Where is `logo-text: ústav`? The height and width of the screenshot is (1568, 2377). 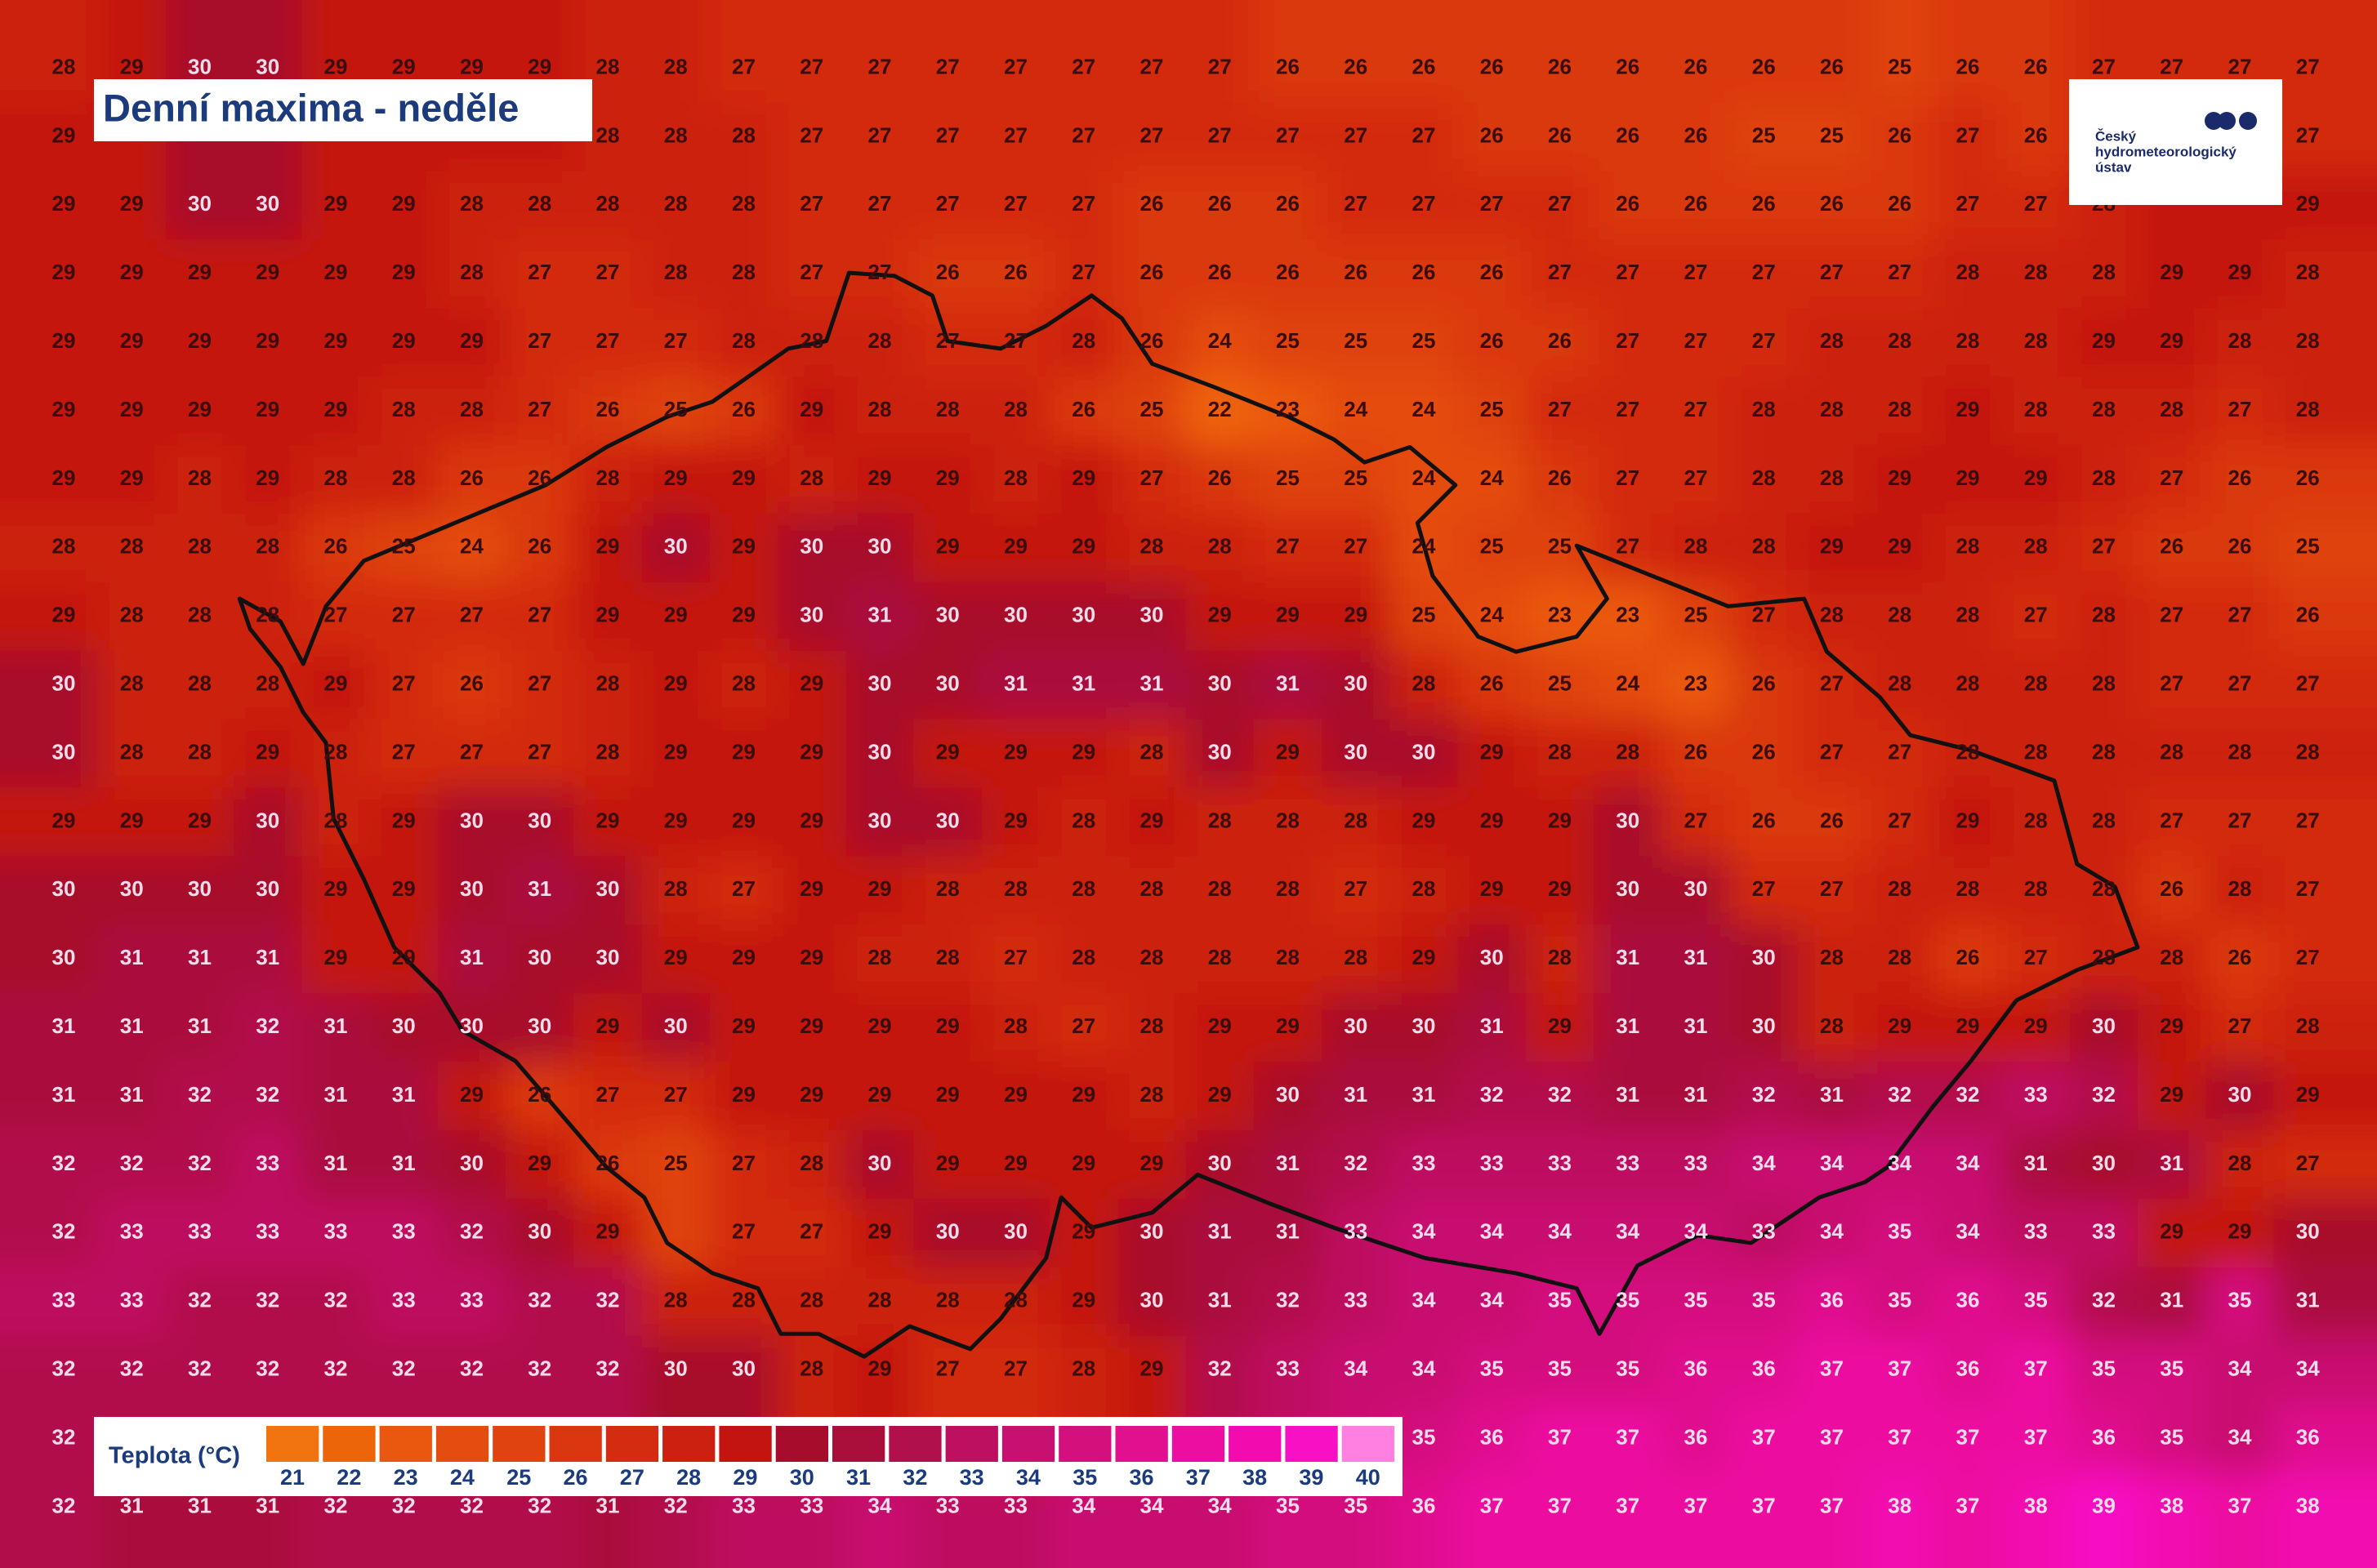
logo-text: ústav is located at coordinates (2113, 167).